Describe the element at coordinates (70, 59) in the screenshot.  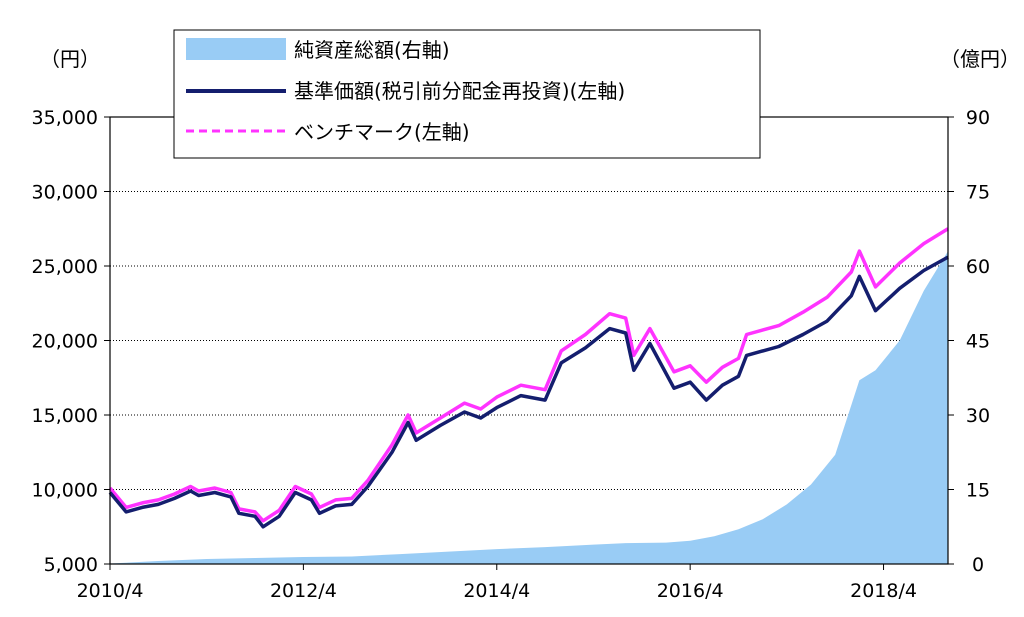
I see `left-axis-unit: （円）` at that location.